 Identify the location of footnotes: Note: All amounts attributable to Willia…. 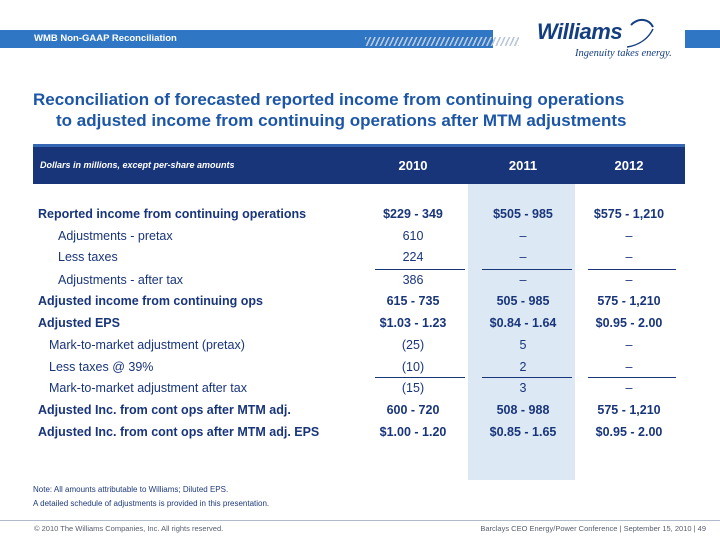
(151, 497).